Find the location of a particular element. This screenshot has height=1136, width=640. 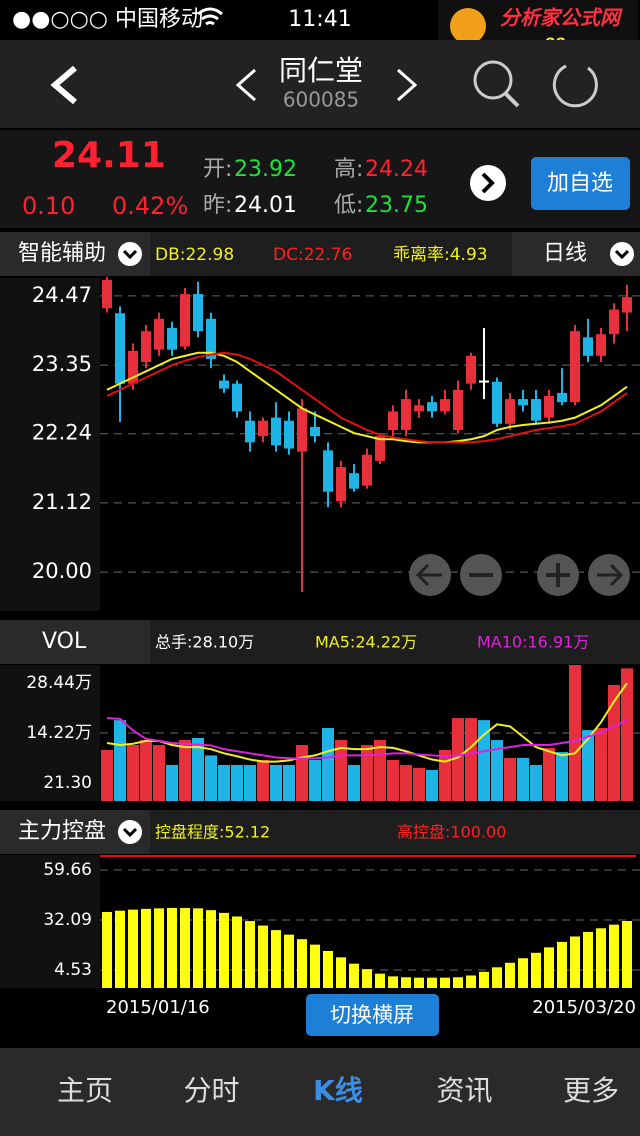

vol-total: 总手:28.10万 is located at coordinates (204, 642).